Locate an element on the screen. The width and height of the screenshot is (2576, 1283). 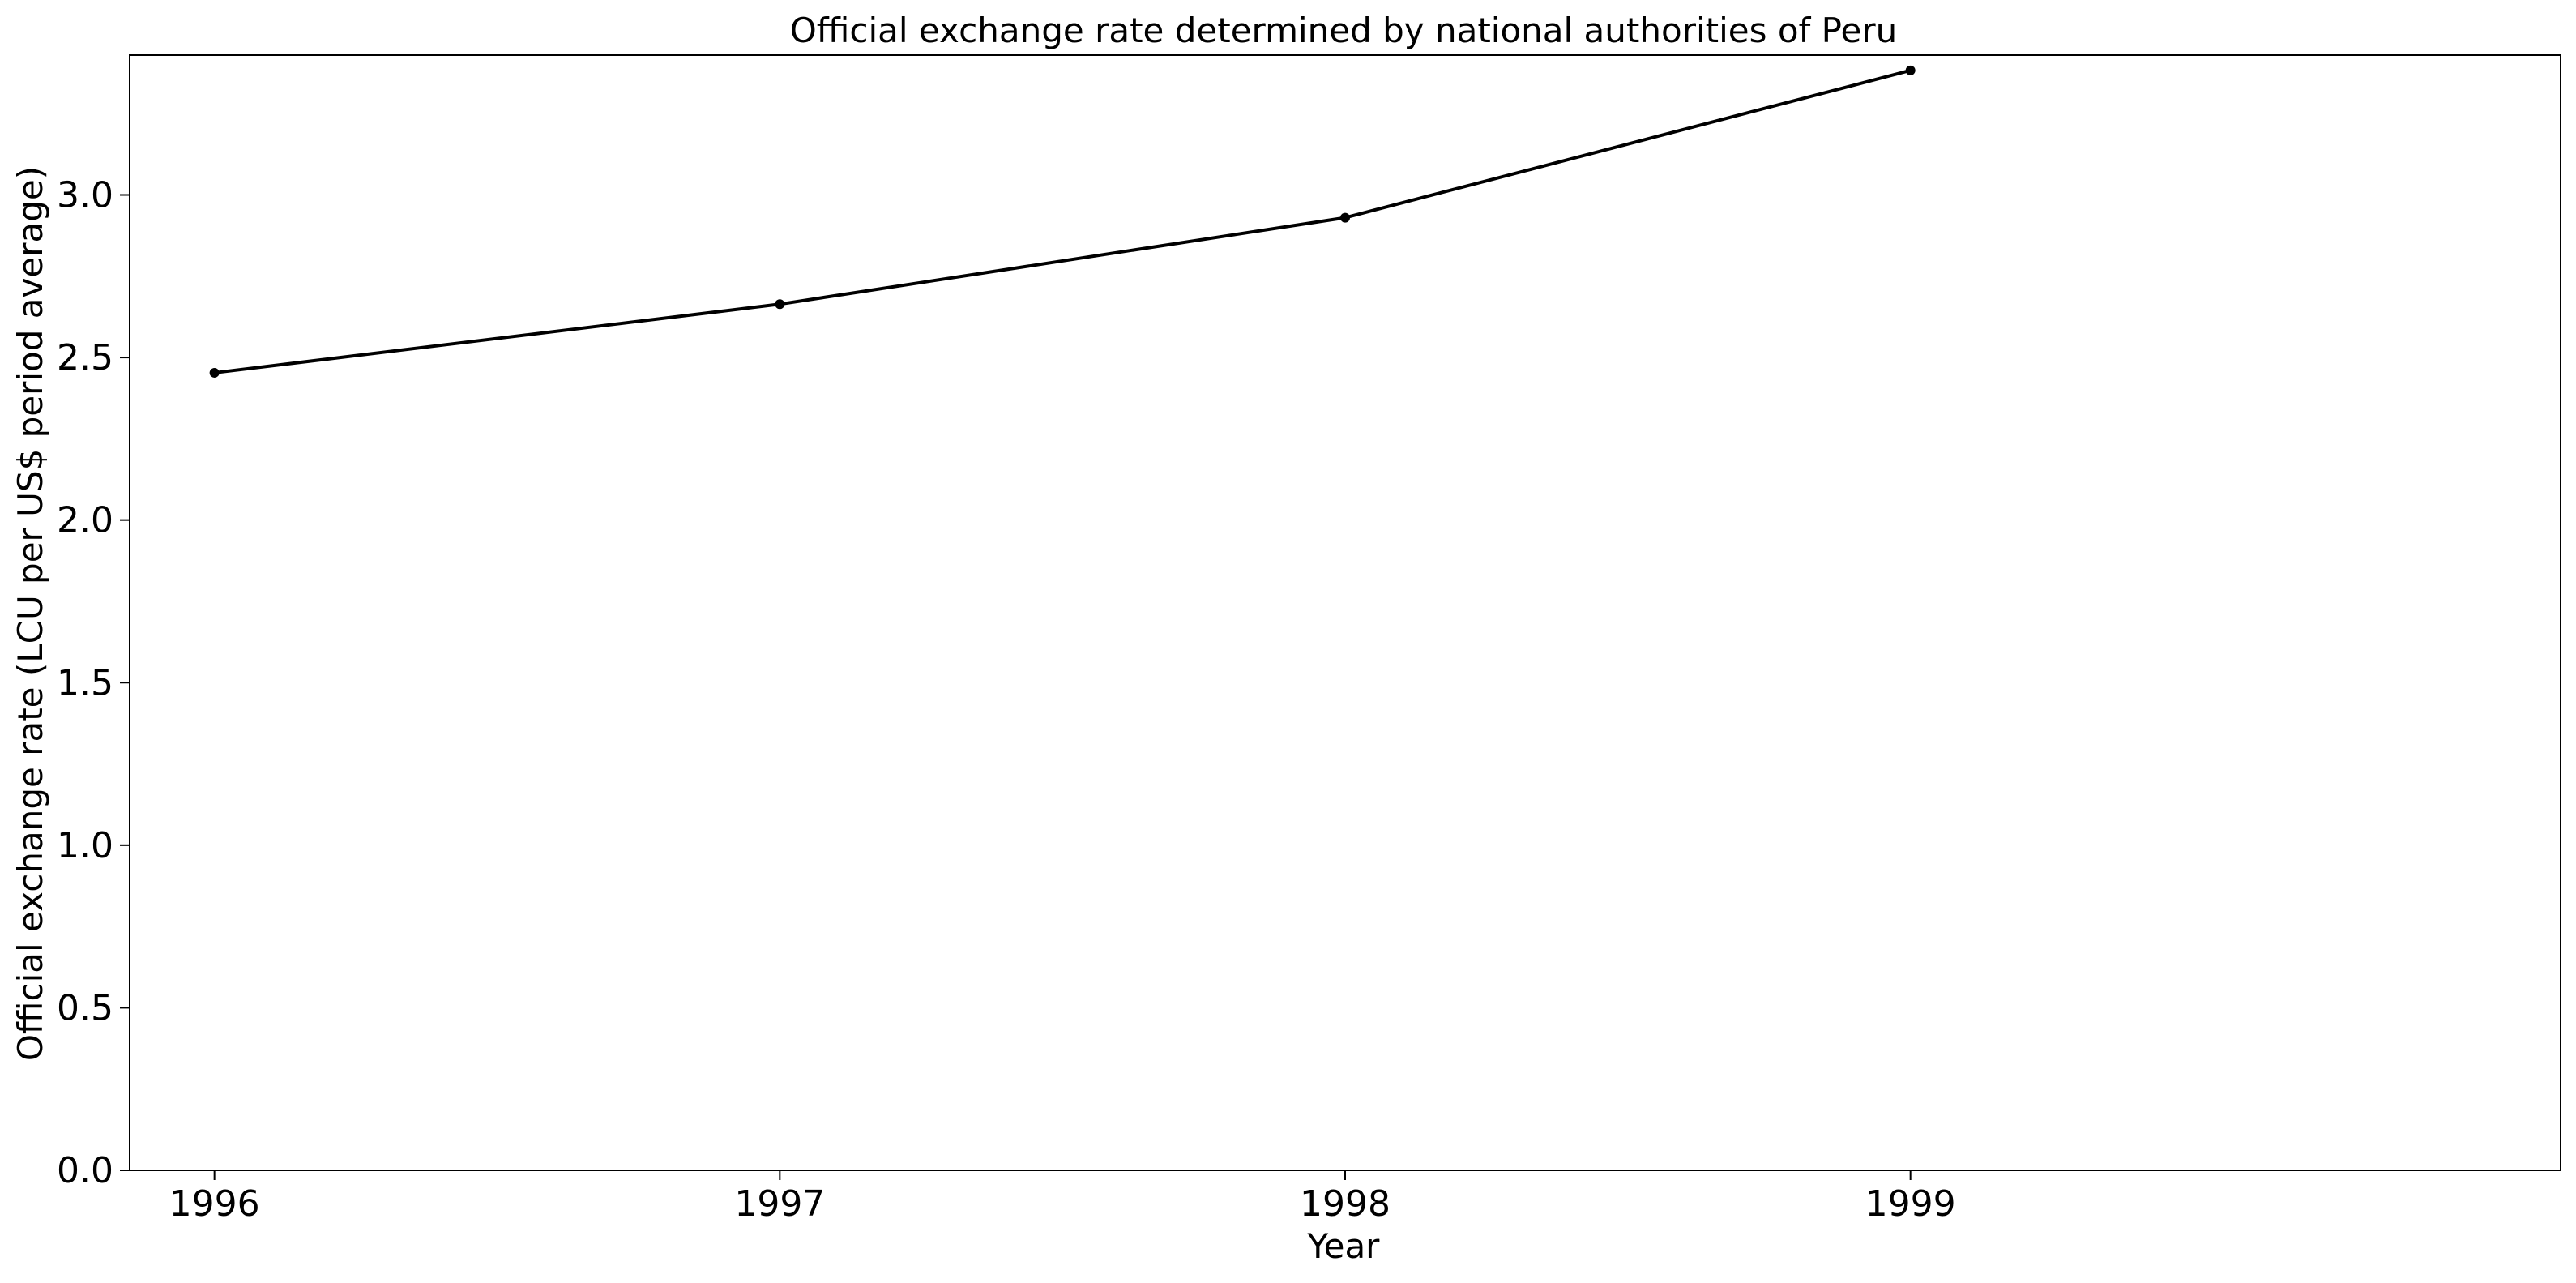
y-tick-label: 2.5 is located at coordinates (85, 357).